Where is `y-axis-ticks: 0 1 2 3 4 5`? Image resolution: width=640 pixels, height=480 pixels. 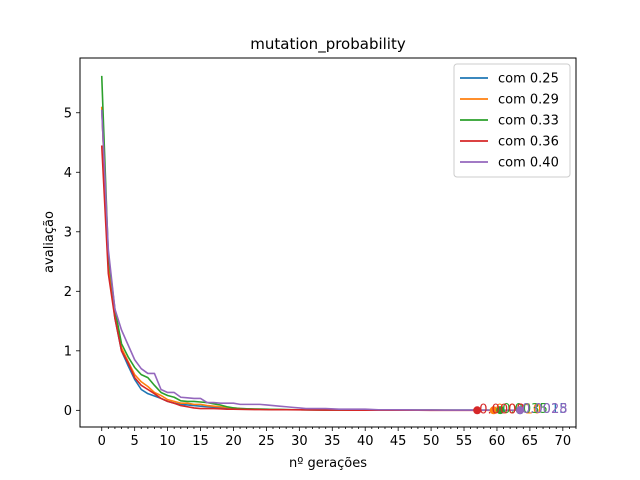 y-axis-ticks: 0 1 2 3 4 5 is located at coordinates (72, 262).